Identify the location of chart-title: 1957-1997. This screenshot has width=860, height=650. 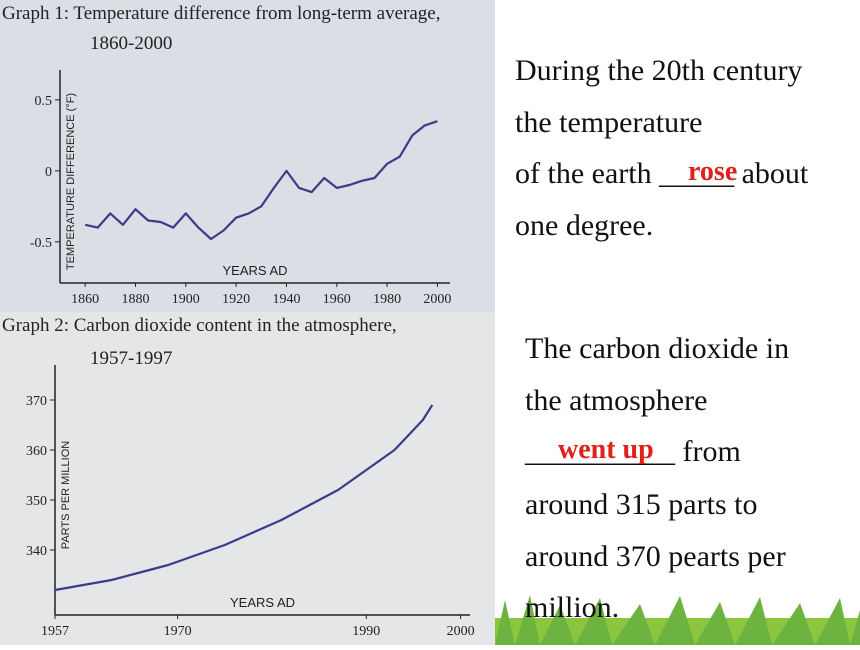
(131, 358).